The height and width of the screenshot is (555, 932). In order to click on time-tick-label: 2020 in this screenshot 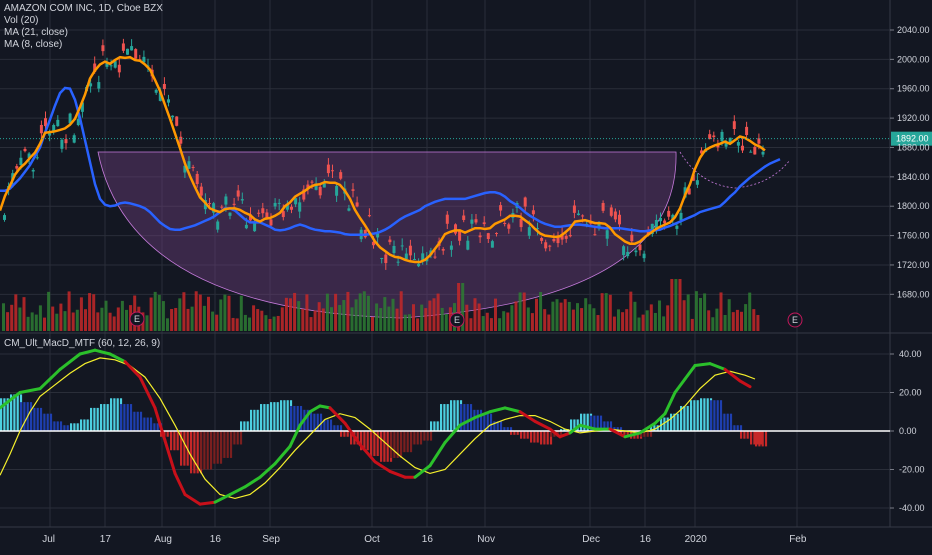, I will do `click(696, 539)`.